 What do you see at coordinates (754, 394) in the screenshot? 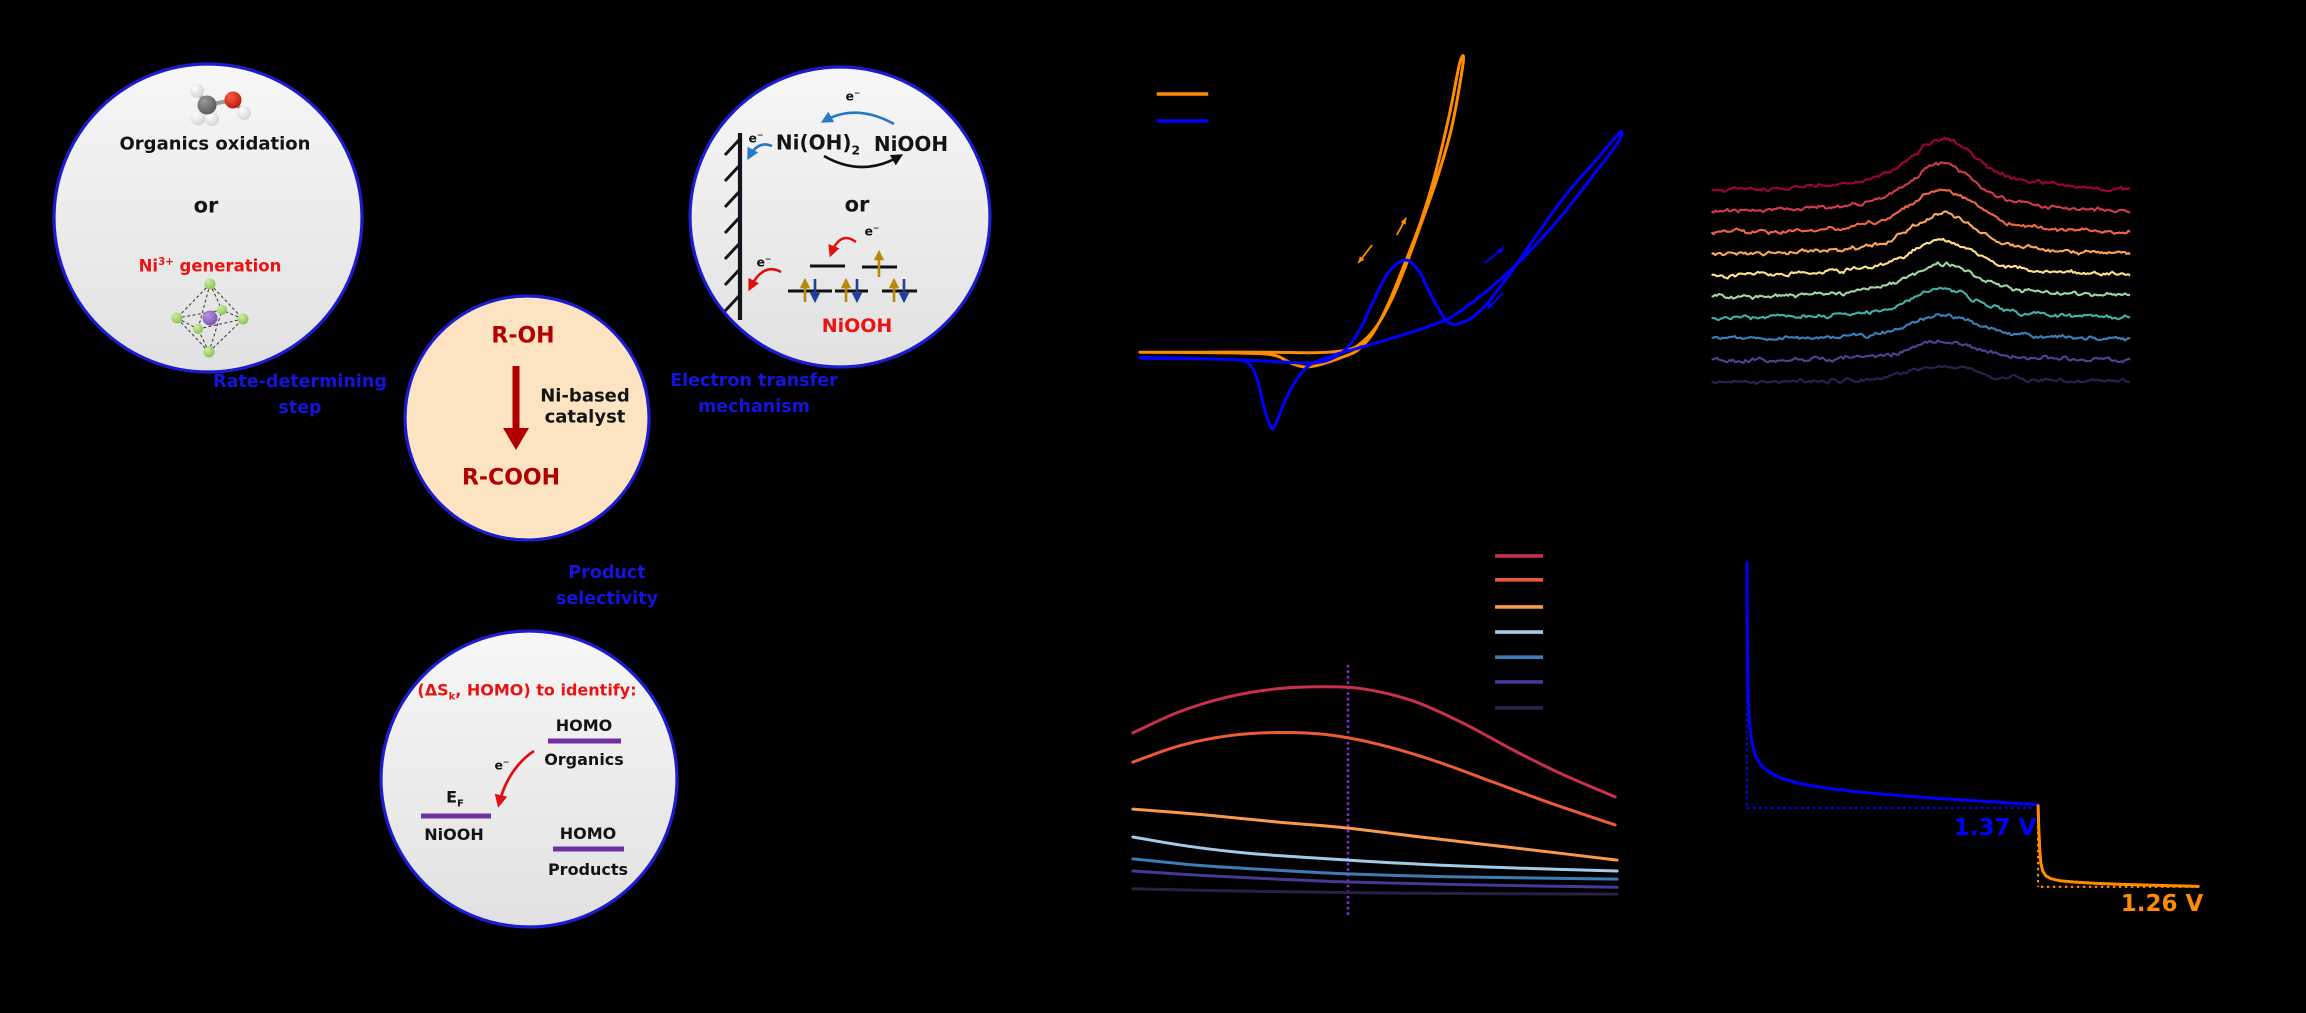
I see `electron-transfer-mechanism-caption: Electron transfer mechanism` at bounding box center [754, 394].